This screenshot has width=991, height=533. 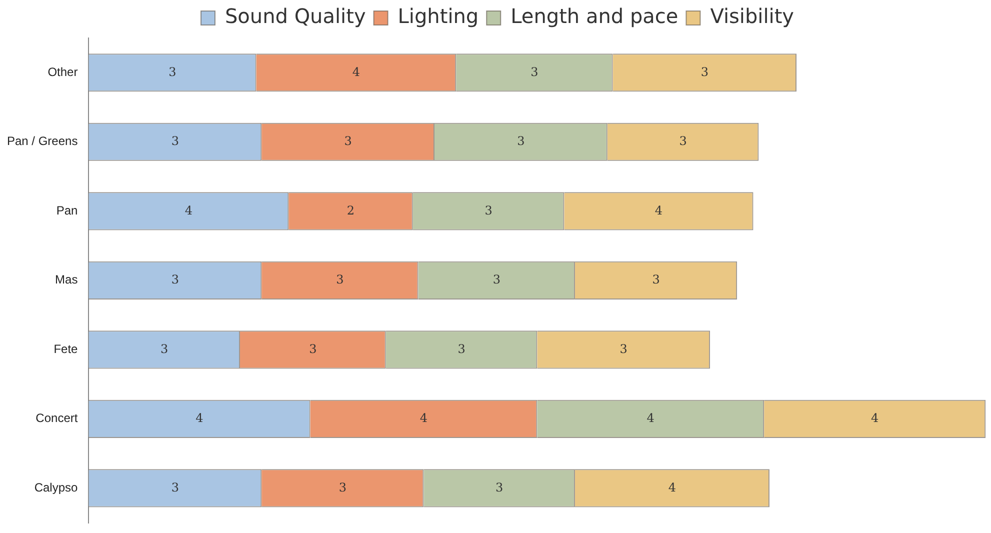 What do you see at coordinates (66, 279) in the screenshot?
I see `y-tick-label: Mas` at bounding box center [66, 279].